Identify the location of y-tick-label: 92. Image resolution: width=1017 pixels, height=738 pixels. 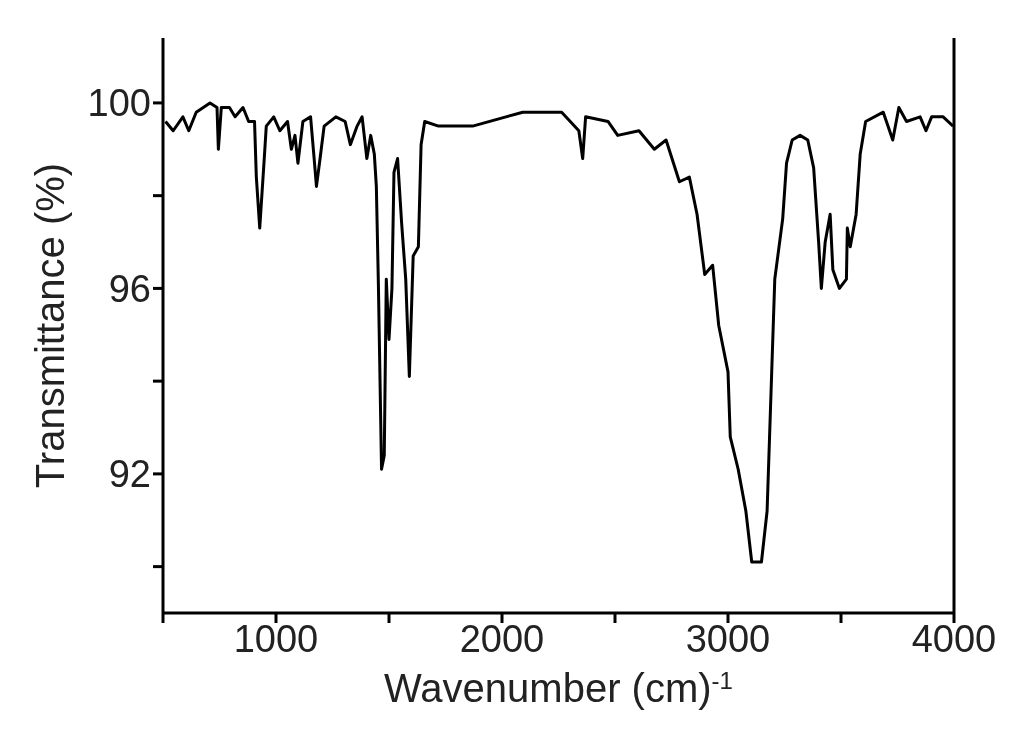
(129, 474).